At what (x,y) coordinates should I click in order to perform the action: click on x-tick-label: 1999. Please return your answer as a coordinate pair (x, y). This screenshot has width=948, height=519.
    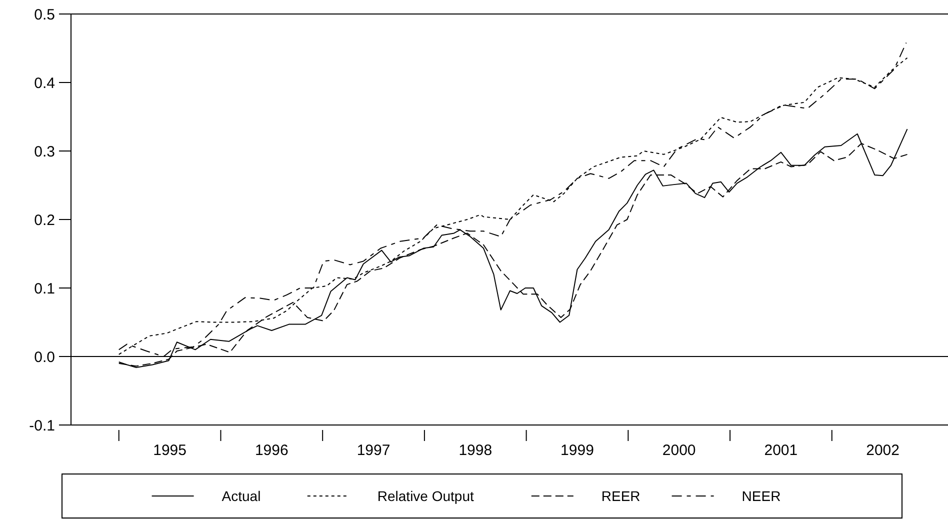
    Looking at the image, I should click on (577, 450).